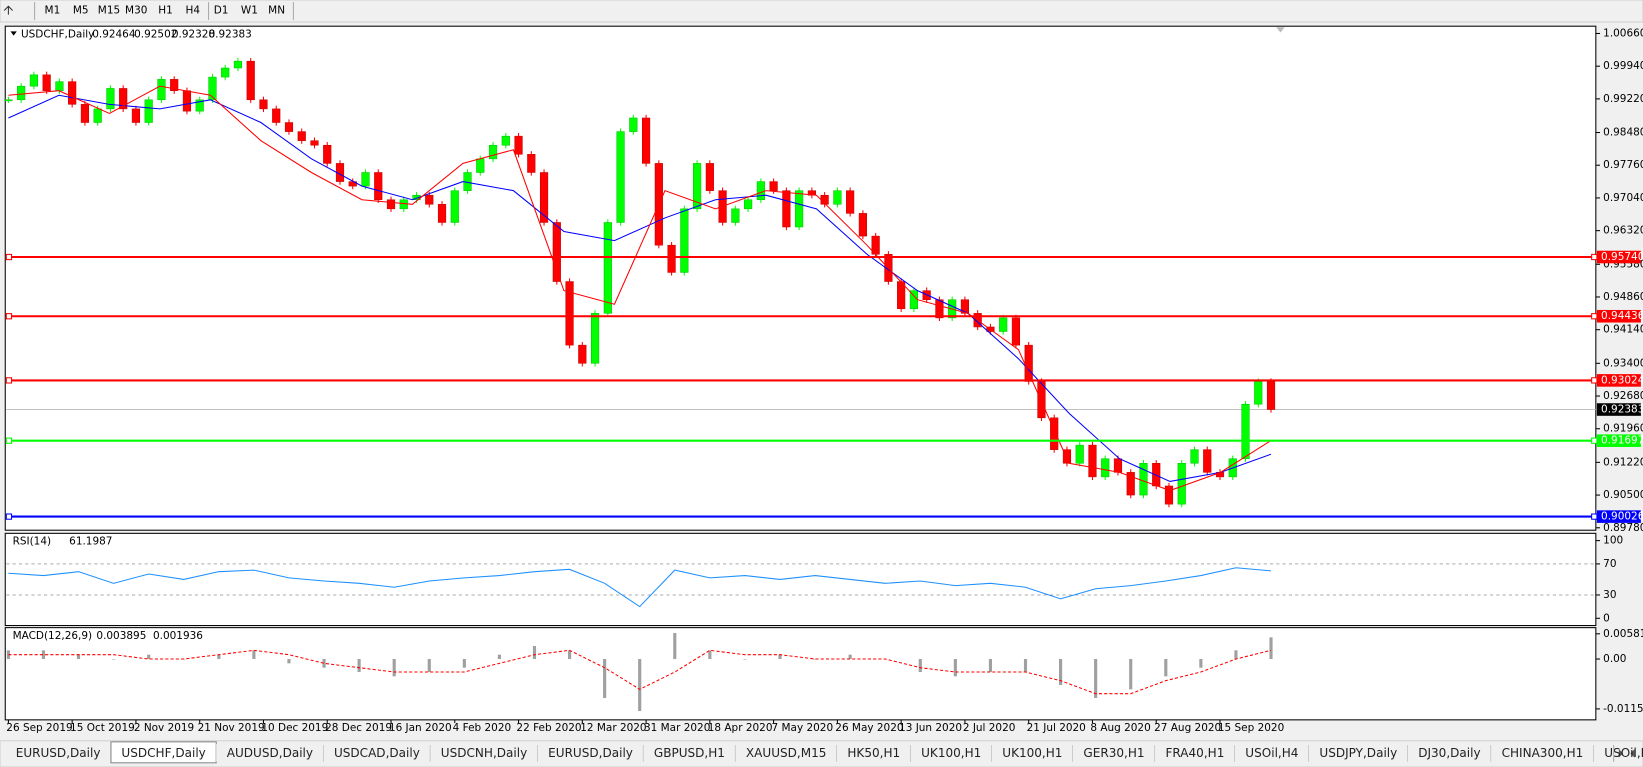 This screenshot has width=1643, height=767. I want to click on tab: USOil,H4, so click(1272, 752).